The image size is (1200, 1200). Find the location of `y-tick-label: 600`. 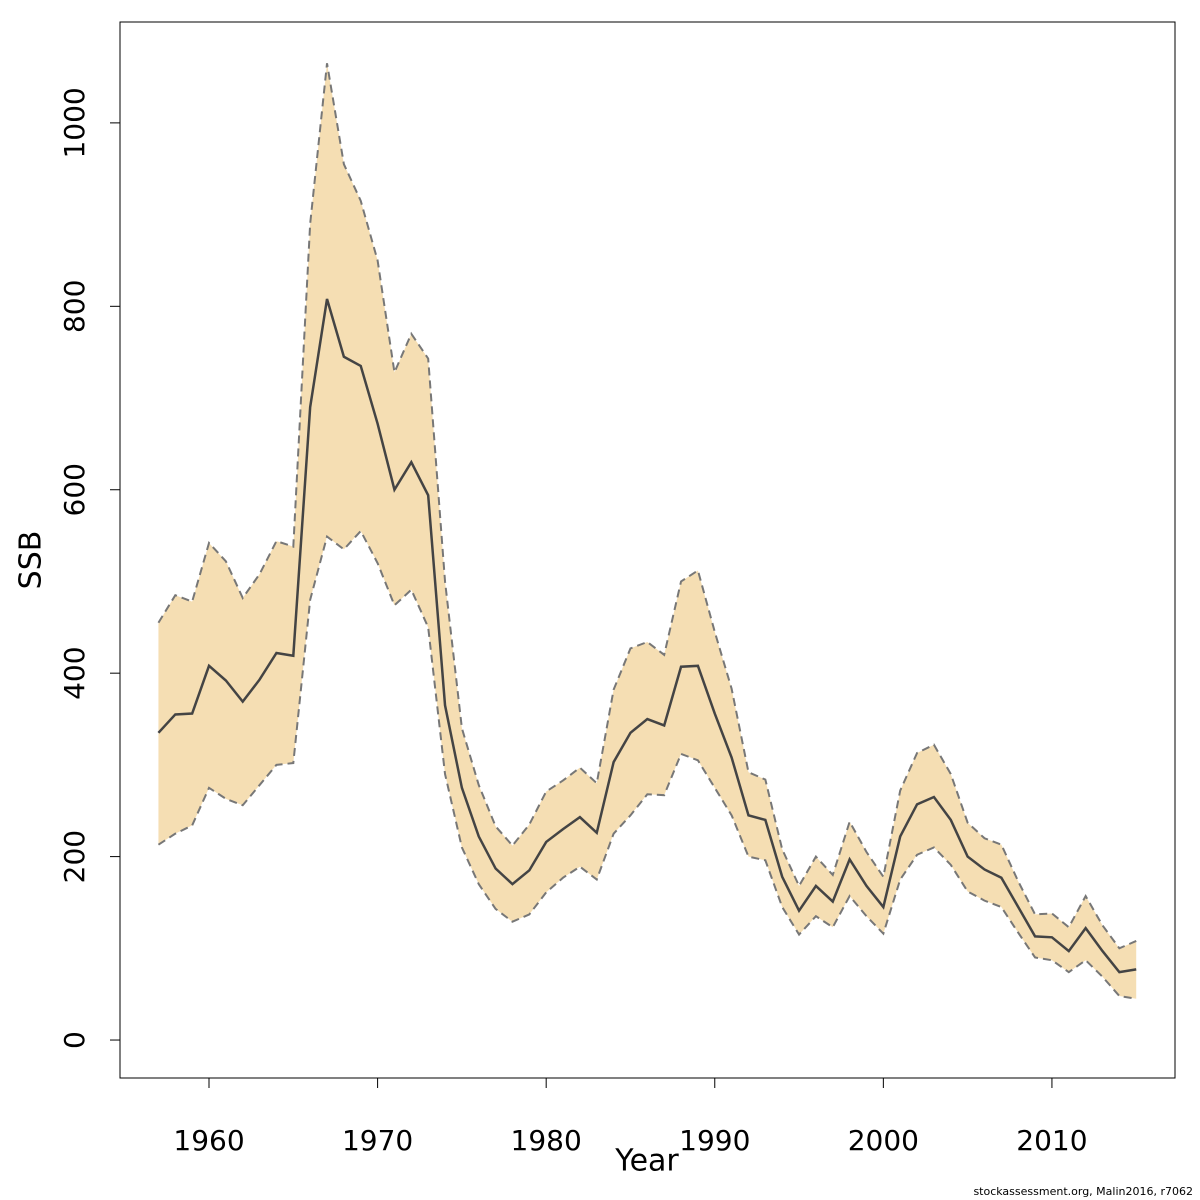

y-tick-label: 600 is located at coordinates (74, 489).